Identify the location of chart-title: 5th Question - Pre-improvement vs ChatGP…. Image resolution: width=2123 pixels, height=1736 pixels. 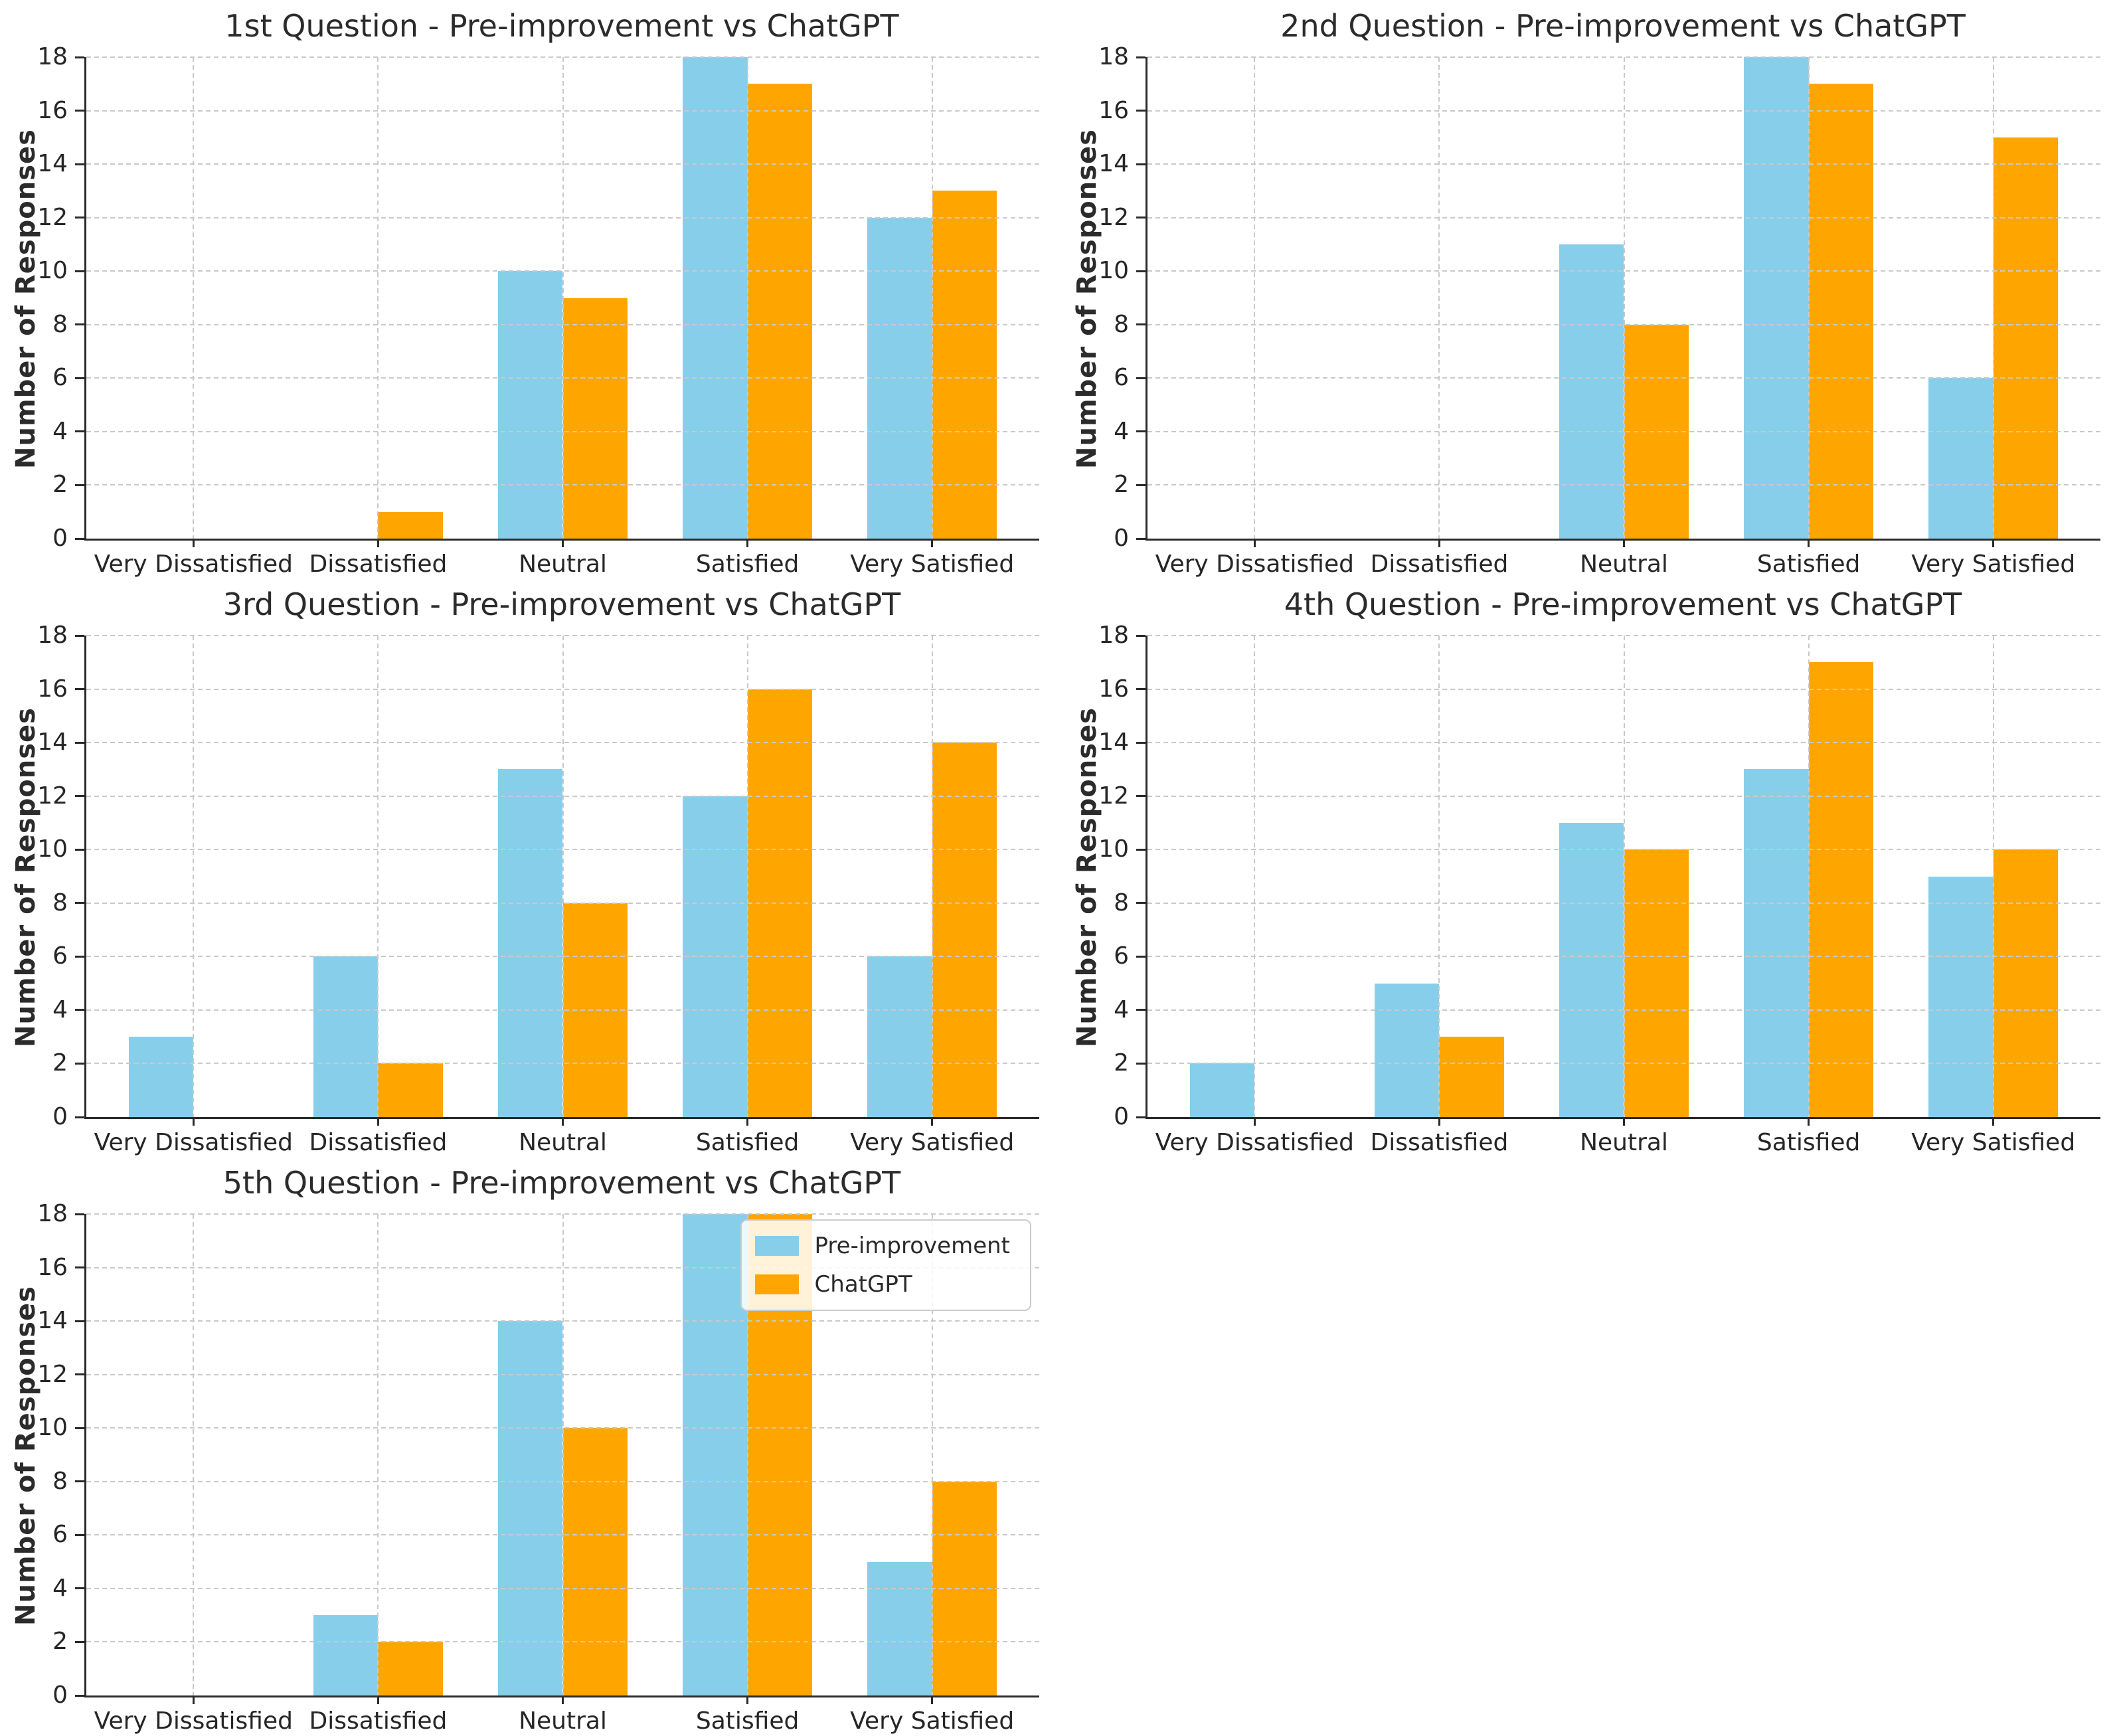
(561, 1183).